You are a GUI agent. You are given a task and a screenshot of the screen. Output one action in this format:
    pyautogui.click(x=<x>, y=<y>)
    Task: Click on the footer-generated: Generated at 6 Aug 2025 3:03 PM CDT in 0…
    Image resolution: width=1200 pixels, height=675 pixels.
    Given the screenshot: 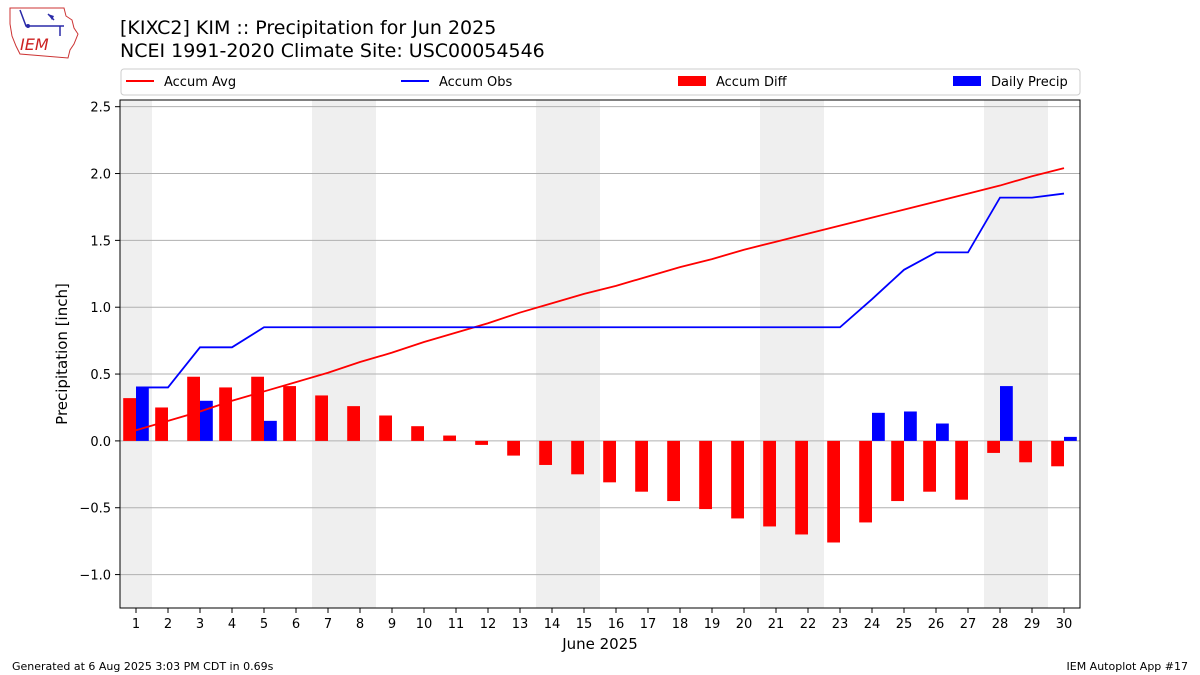 What is the action you would take?
    pyautogui.click(x=143, y=666)
    